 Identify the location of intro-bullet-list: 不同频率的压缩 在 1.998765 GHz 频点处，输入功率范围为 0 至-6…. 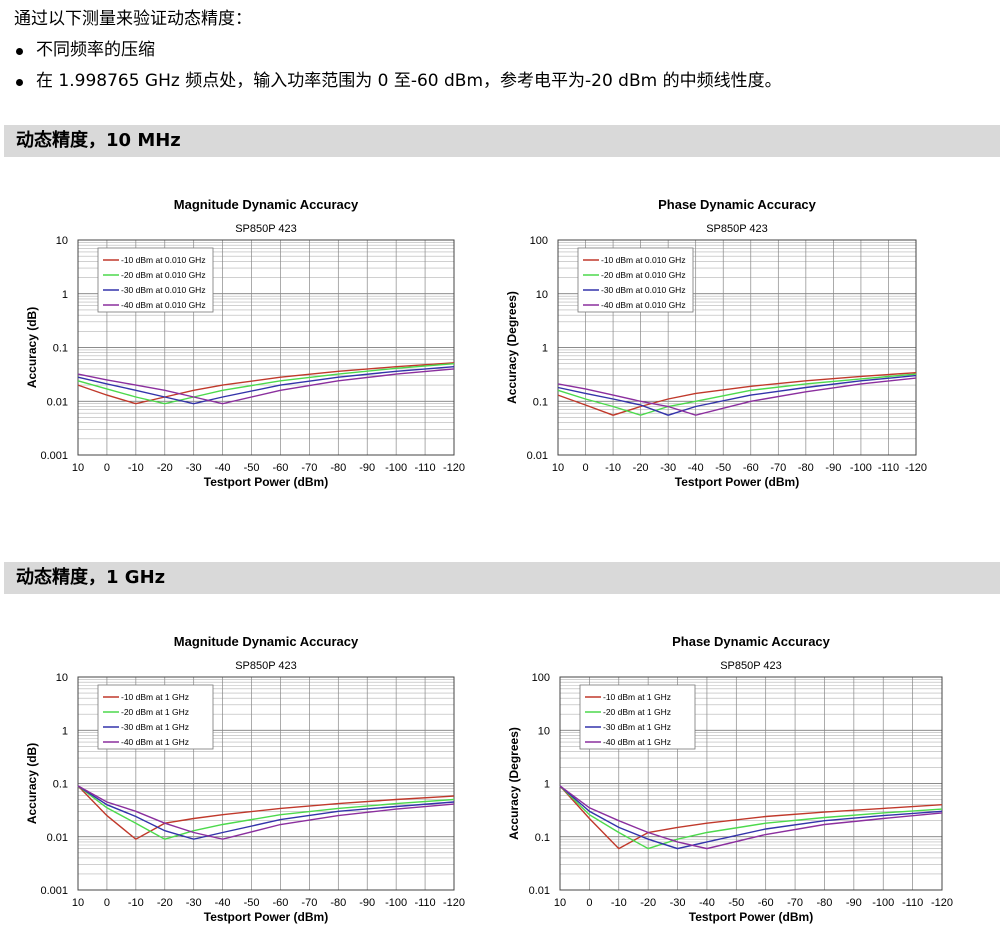
(398, 66).